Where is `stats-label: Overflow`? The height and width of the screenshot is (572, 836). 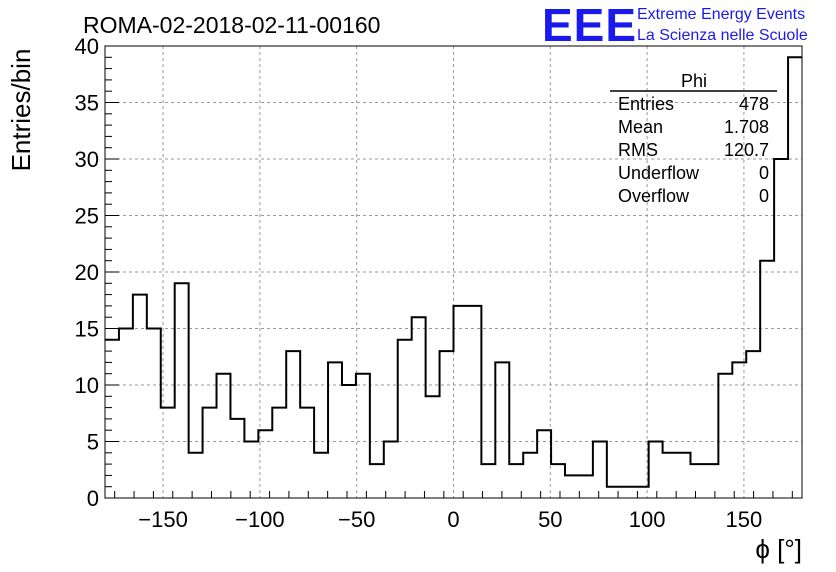
stats-label: Overflow is located at coordinates (654, 196).